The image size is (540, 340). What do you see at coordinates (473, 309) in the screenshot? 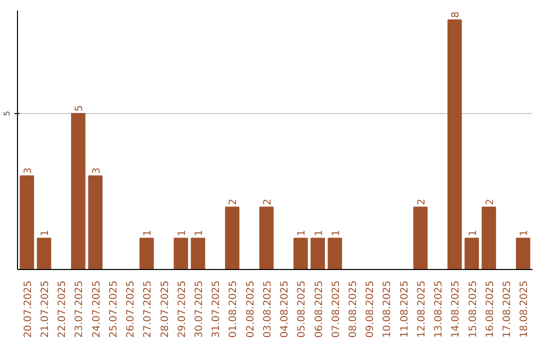
I see `x-tick-label: 15.08.2025` at bounding box center [473, 309].